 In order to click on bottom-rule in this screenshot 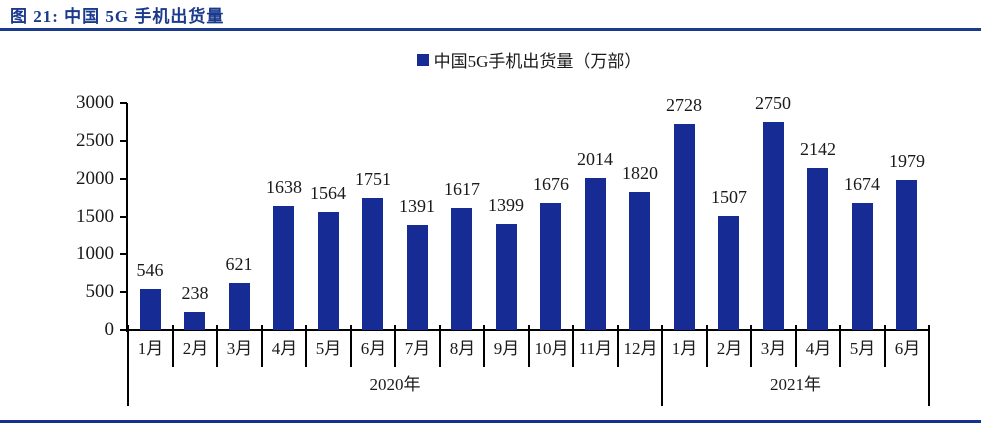, I will do `click(490, 421)`.